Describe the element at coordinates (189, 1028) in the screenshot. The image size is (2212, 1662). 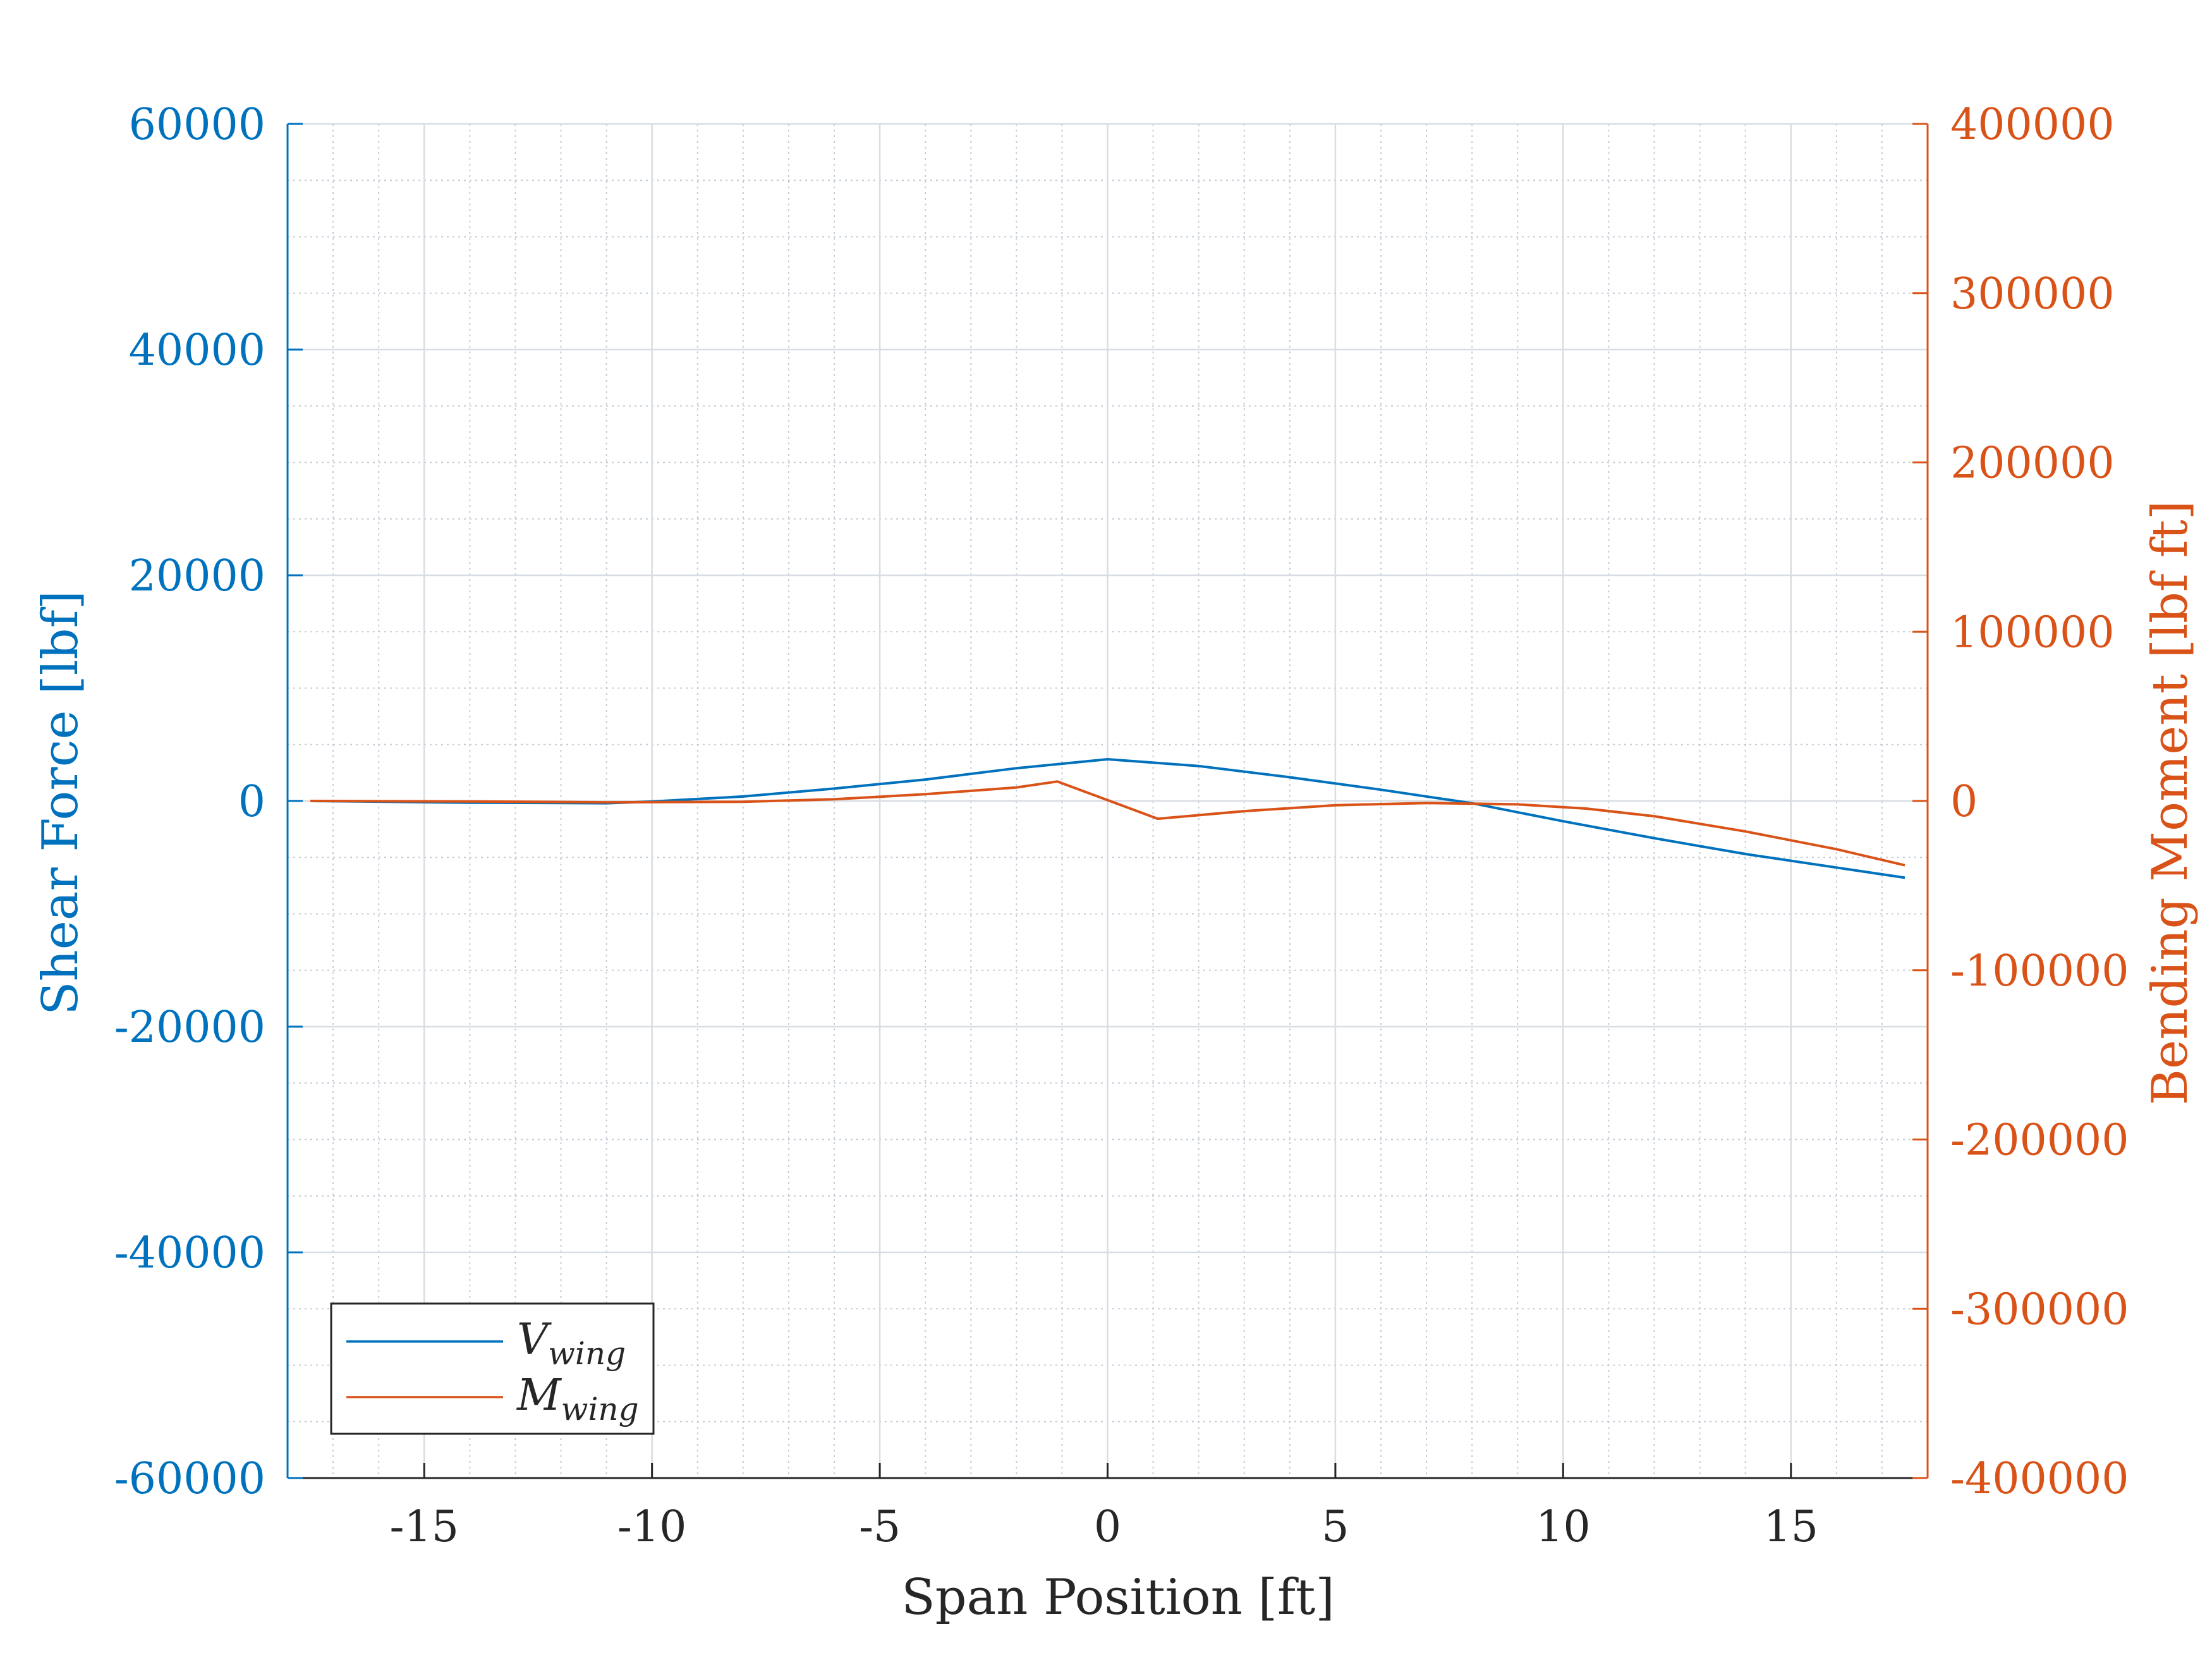
I see `left-y-tick-label: -20000` at that location.